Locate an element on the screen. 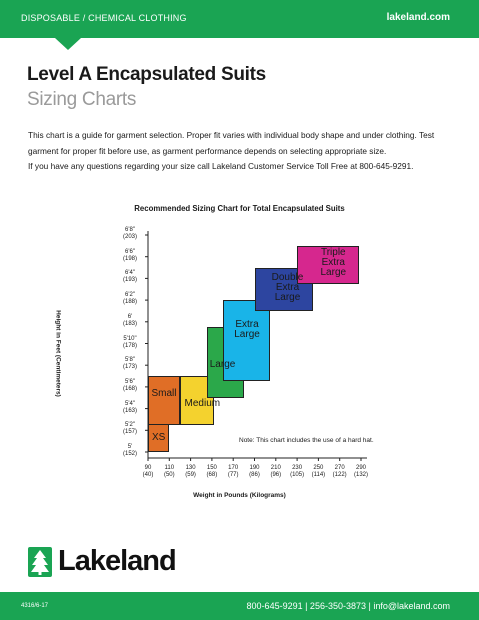  x-tick-label-kg: (77) is located at coordinates (233, 475).